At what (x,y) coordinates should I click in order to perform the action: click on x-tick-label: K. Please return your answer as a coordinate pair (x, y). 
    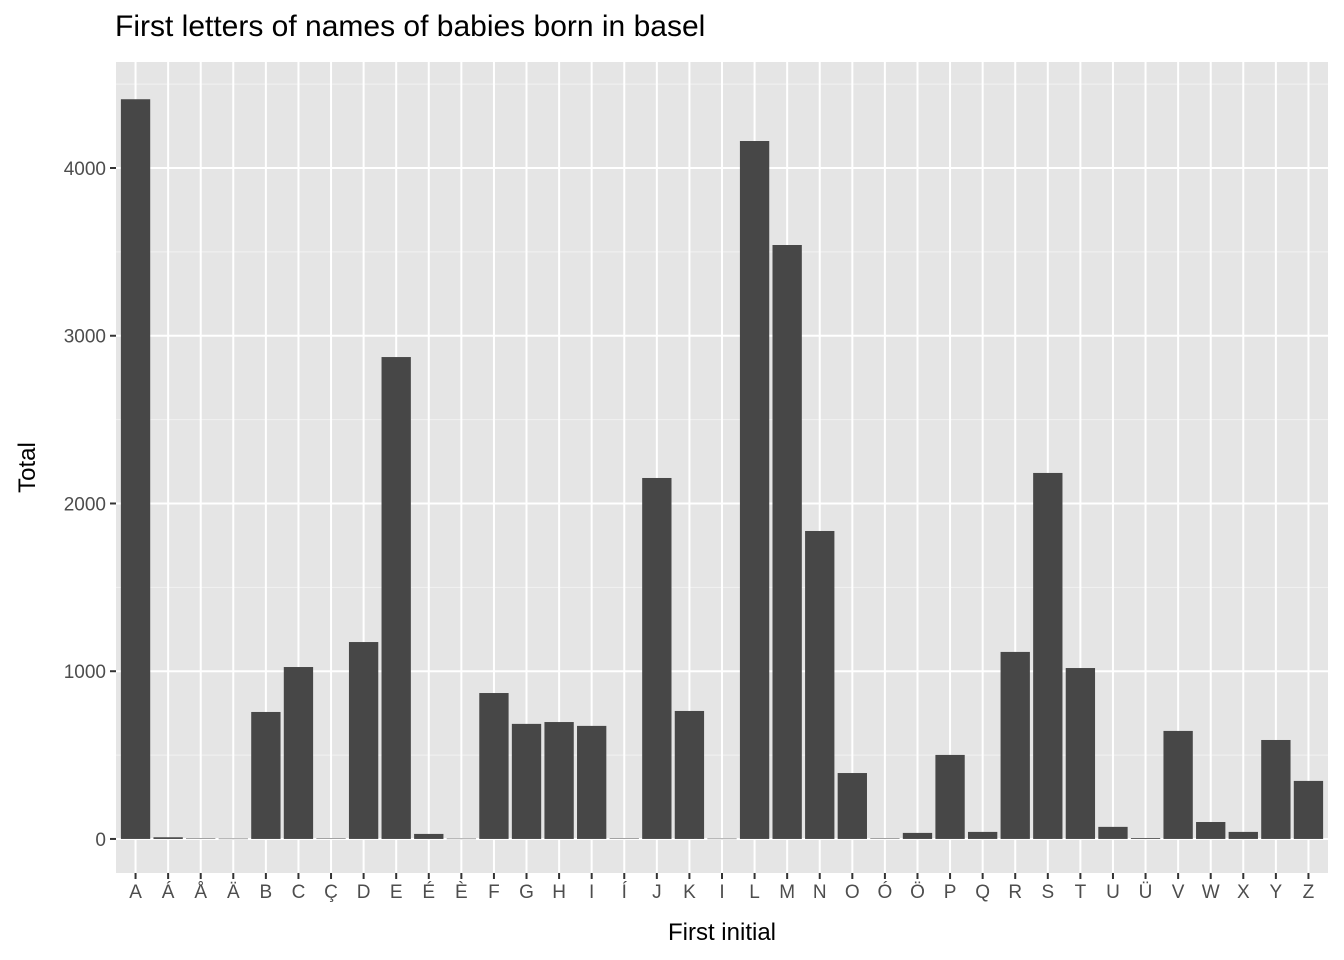
    Looking at the image, I should click on (689, 892).